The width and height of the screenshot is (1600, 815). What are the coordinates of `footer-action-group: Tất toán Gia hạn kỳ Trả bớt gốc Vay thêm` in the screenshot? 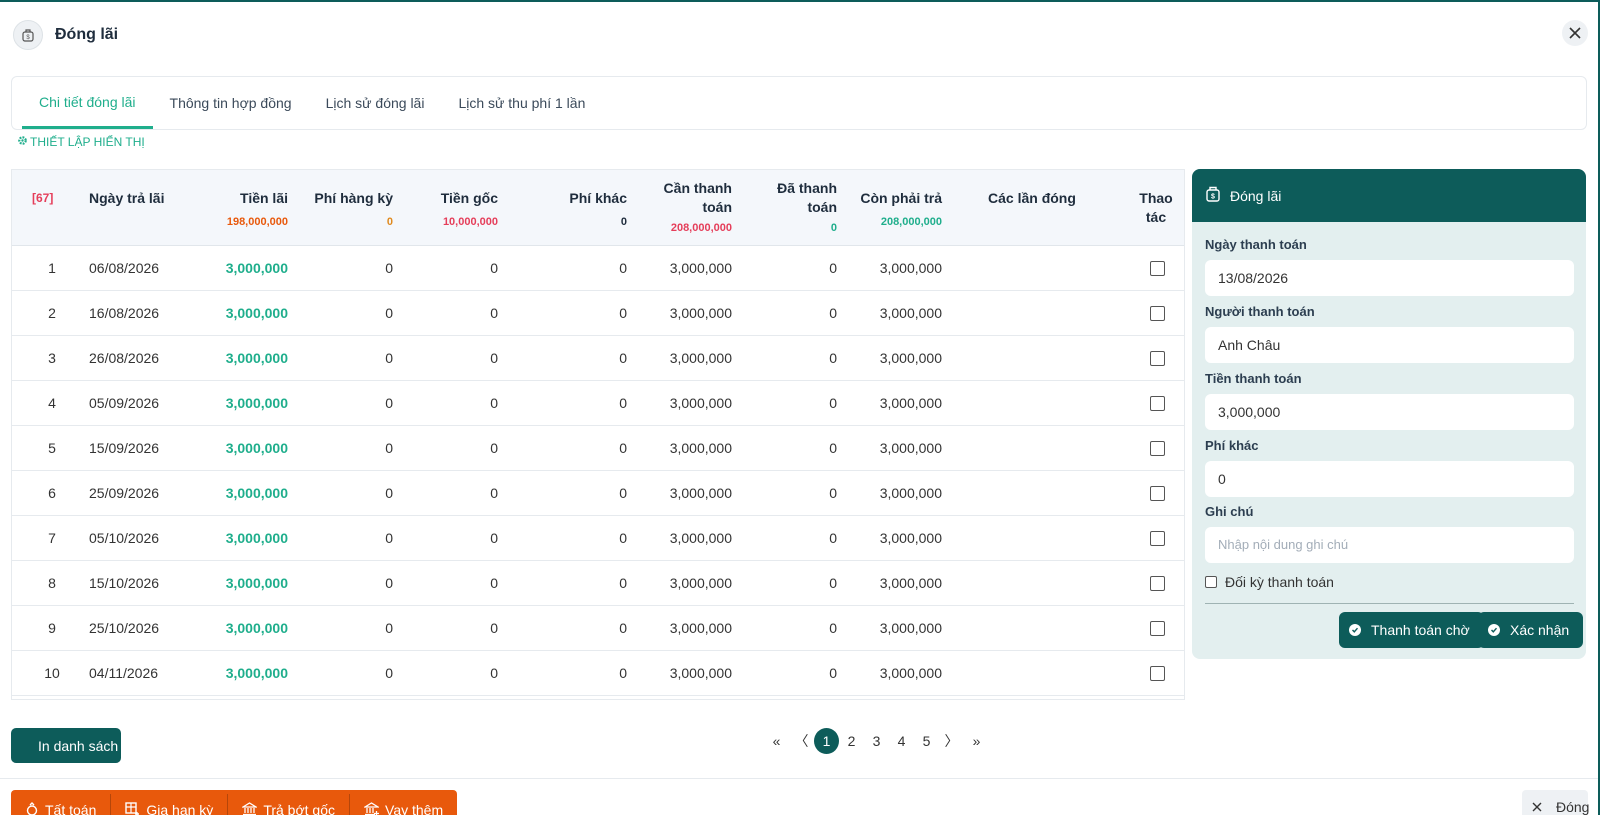 It's located at (234, 802).